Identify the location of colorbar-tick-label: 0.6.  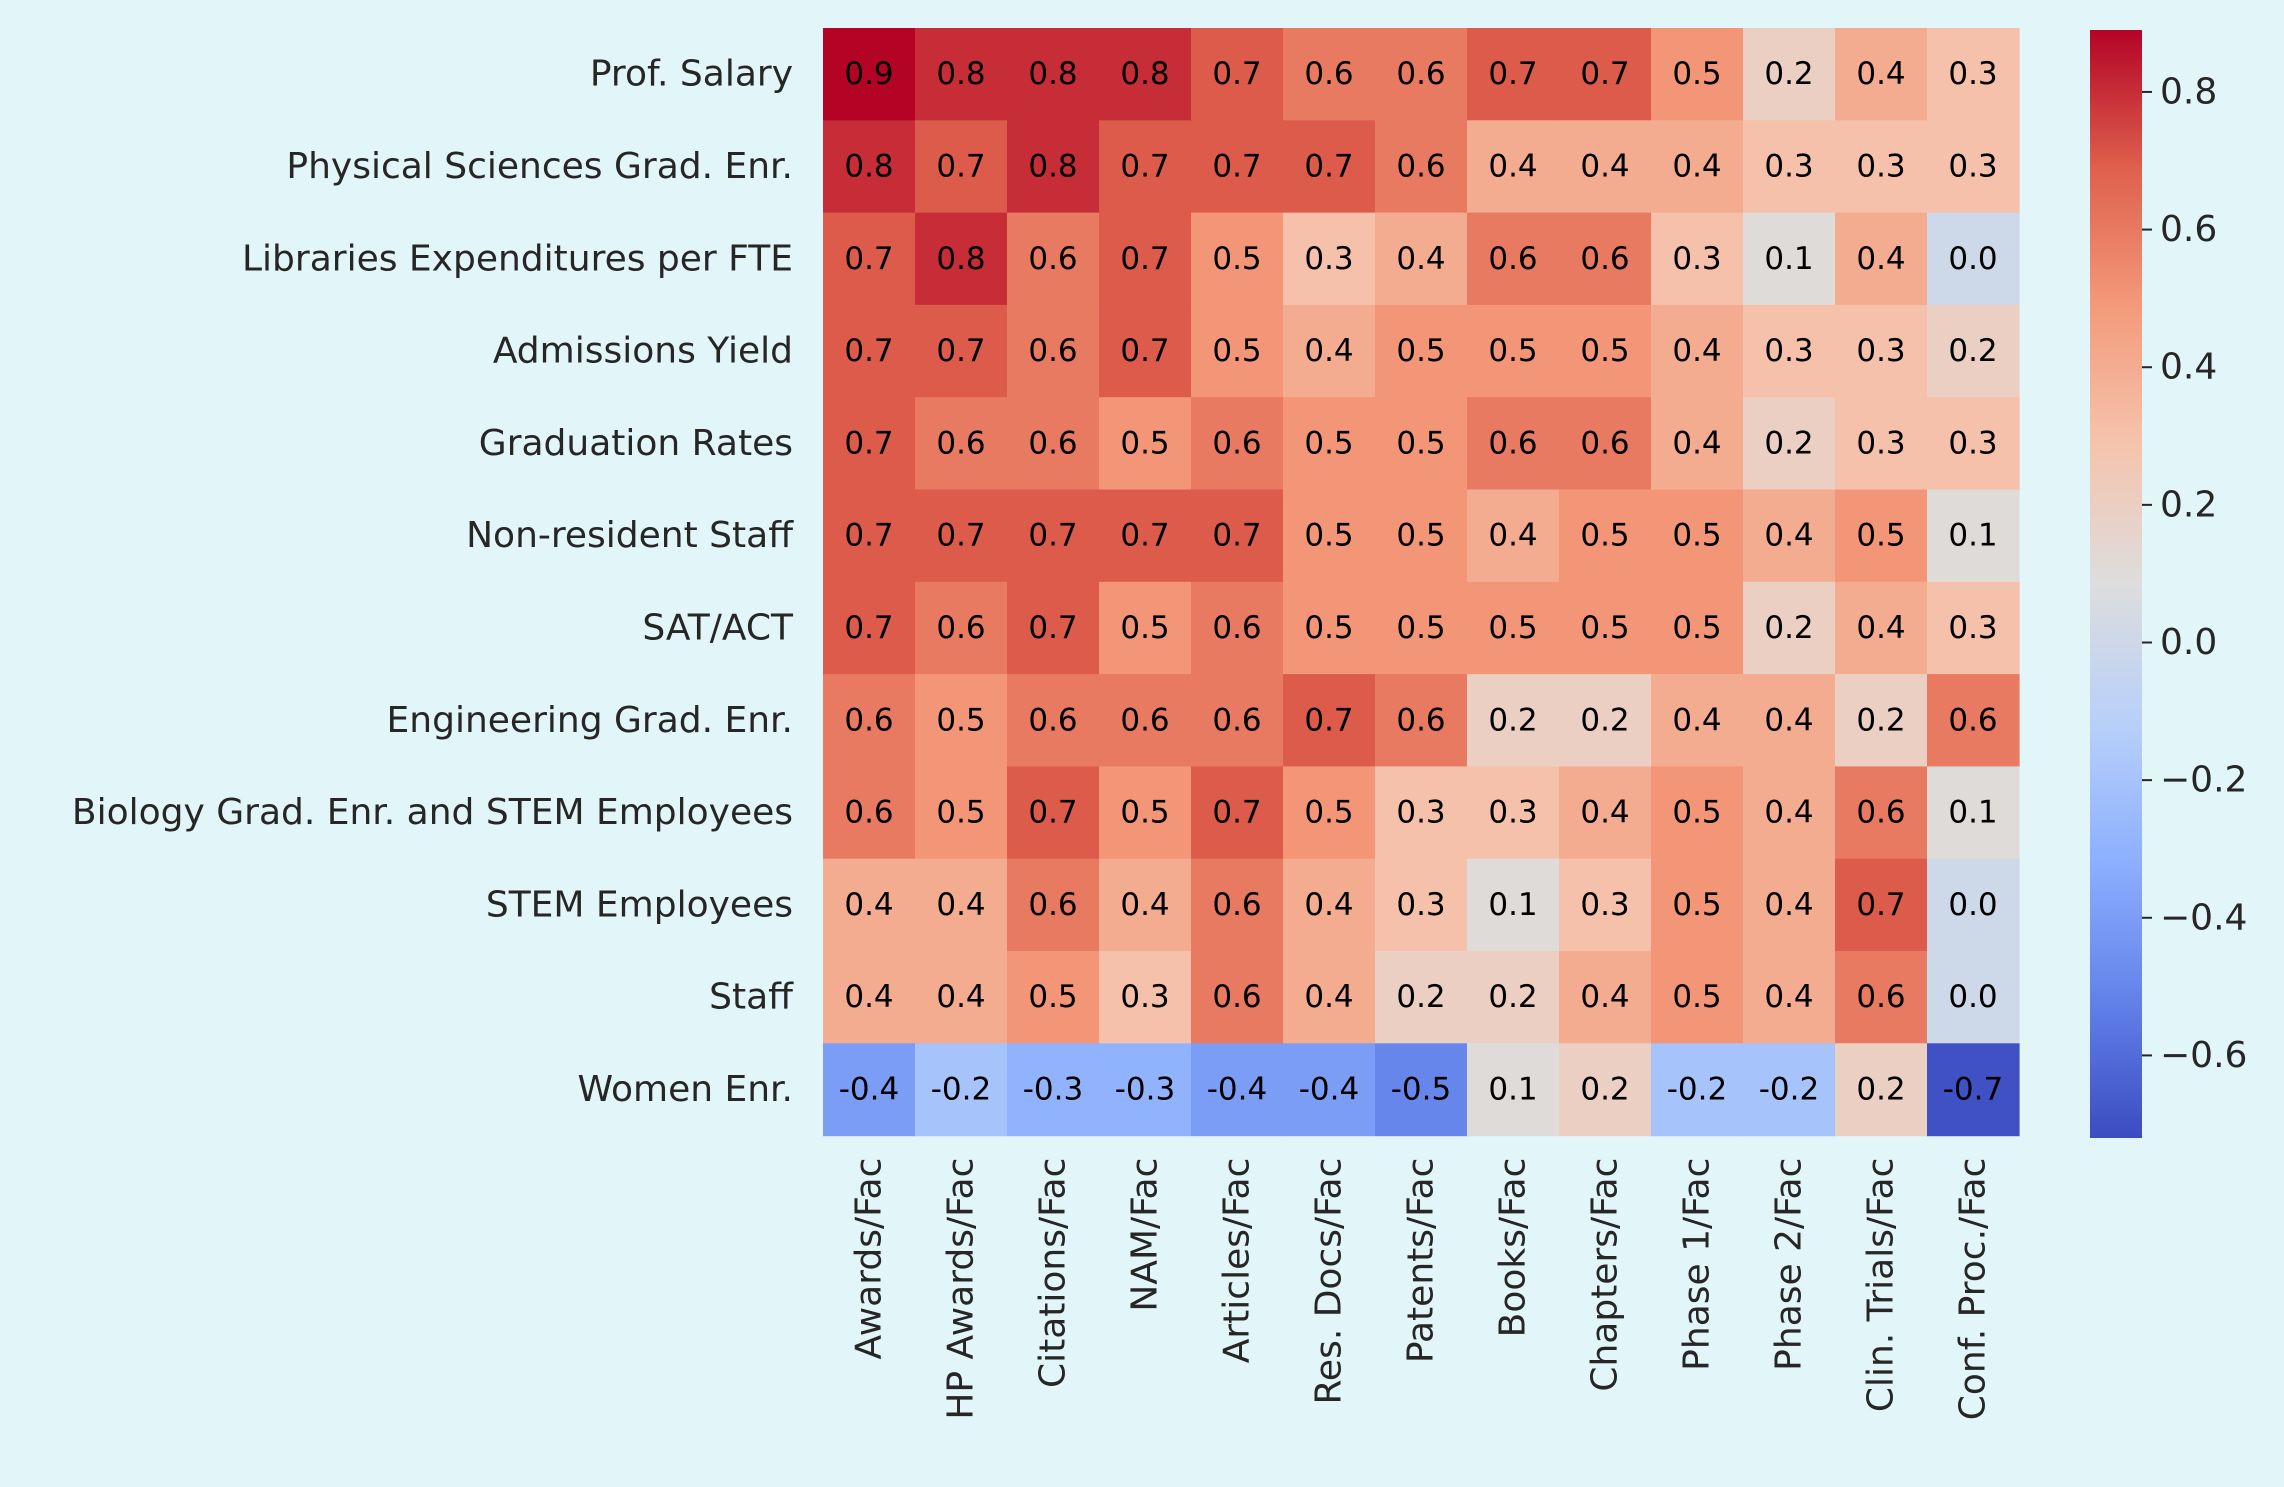
(2188, 229).